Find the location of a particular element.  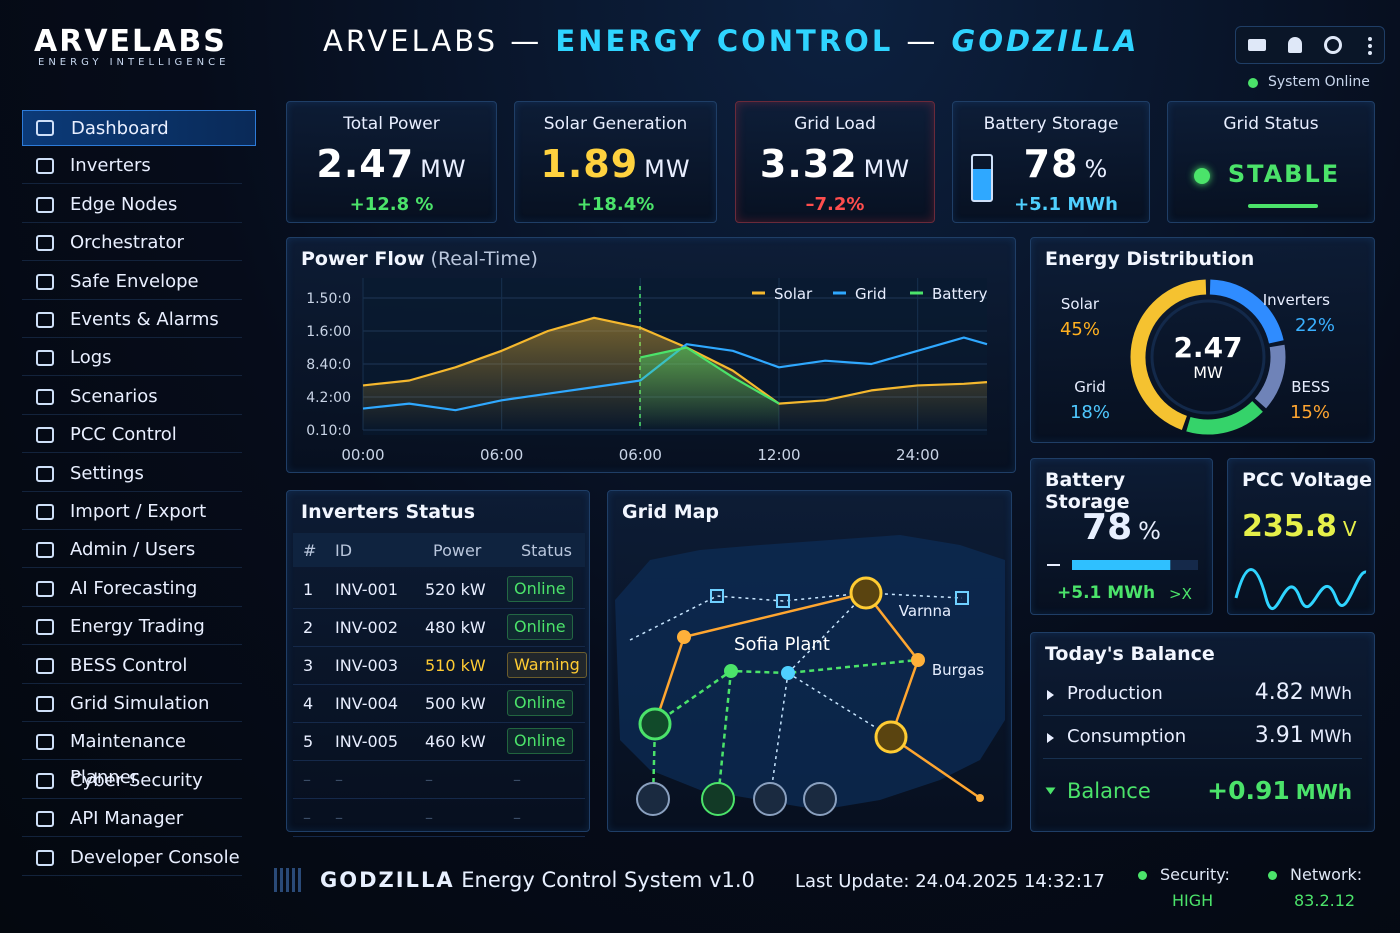

kpi-change: +12.8 % is located at coordinates (391, 204).